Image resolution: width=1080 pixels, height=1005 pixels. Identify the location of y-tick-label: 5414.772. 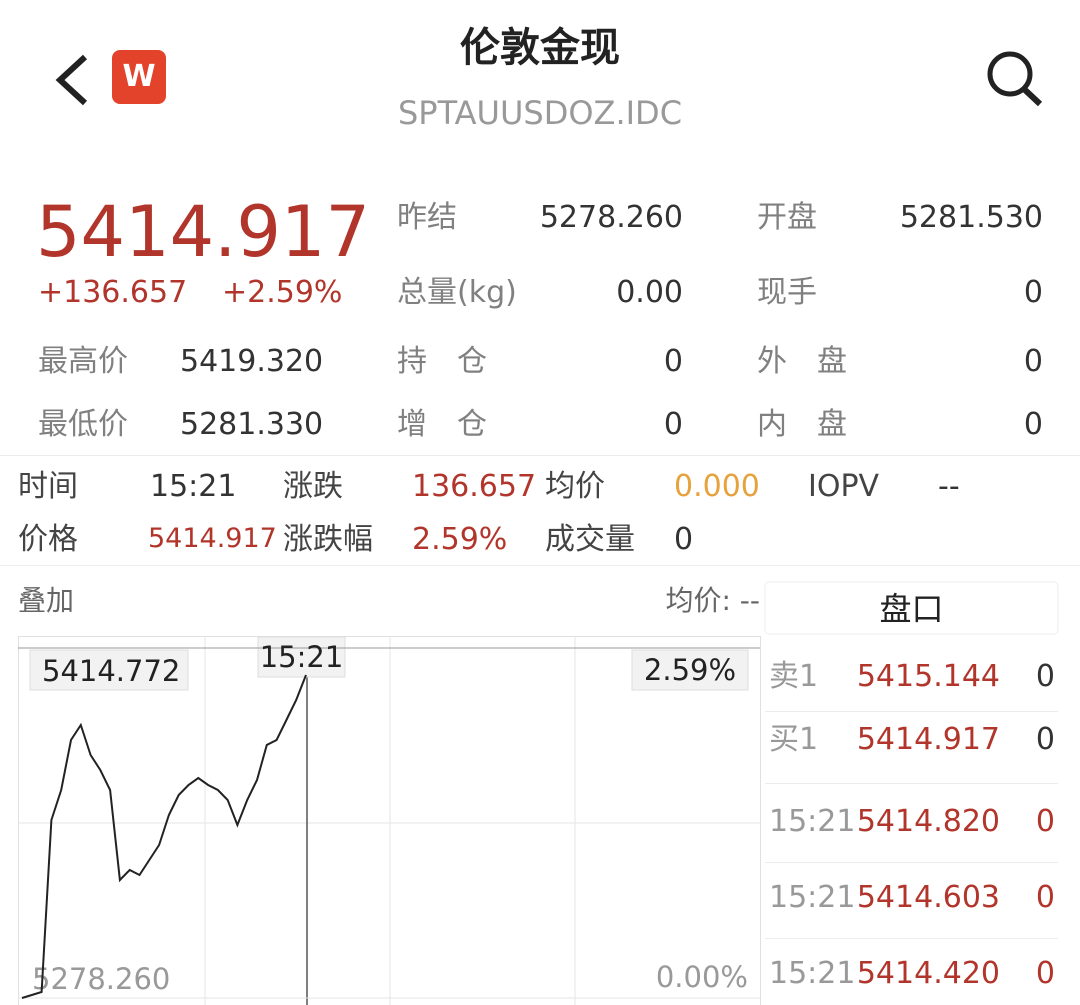
(111, 671).